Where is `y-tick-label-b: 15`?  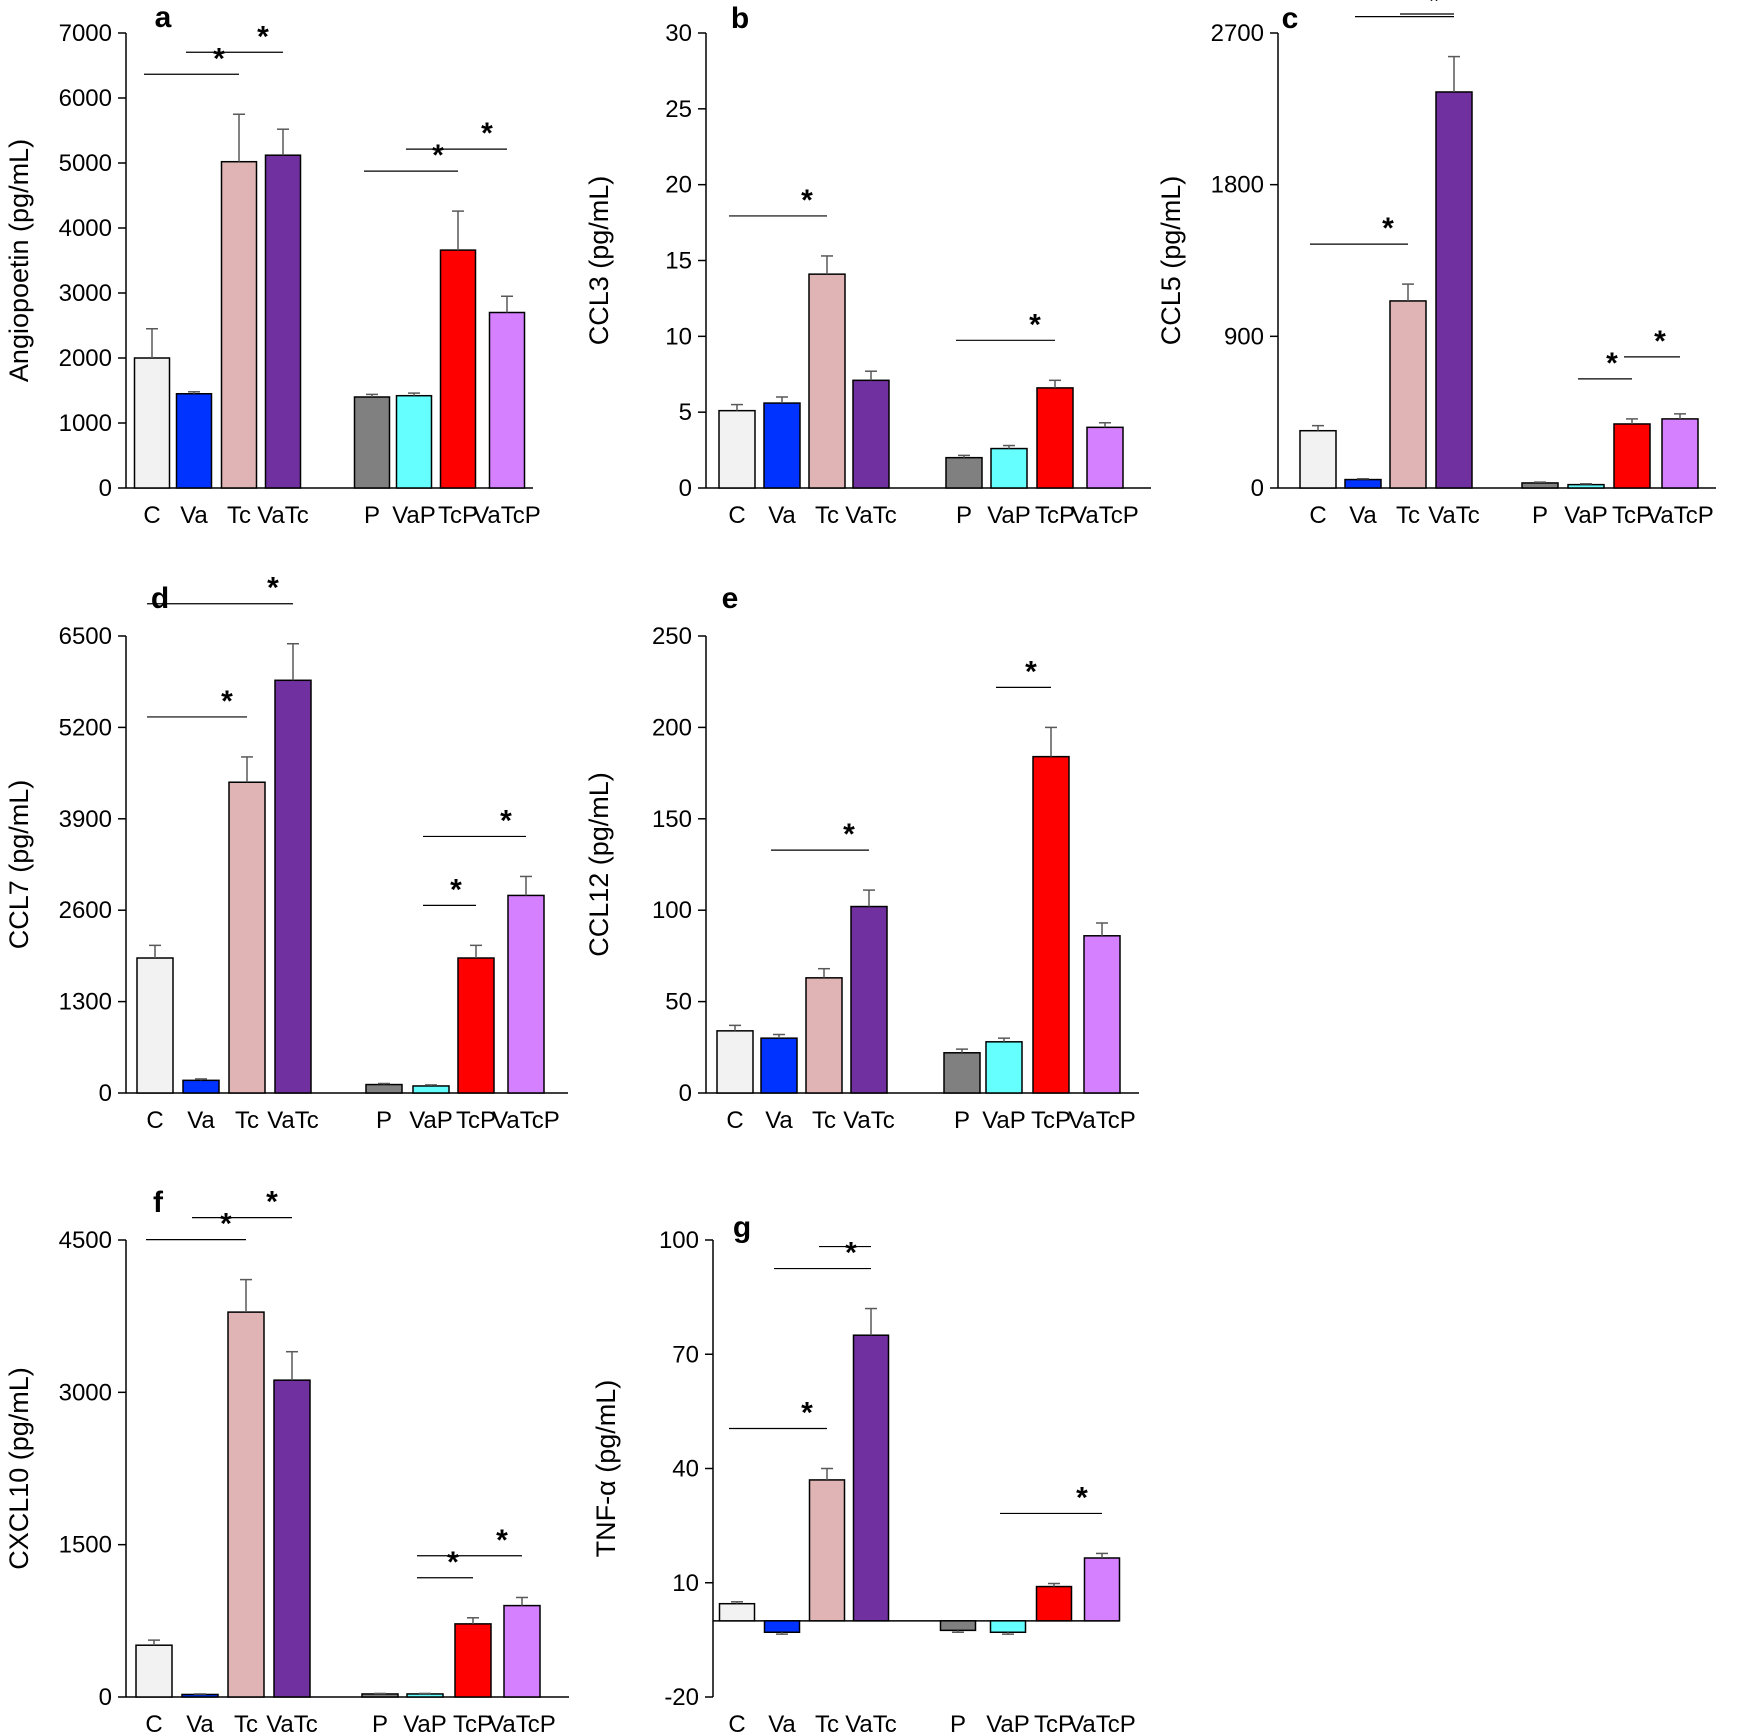
y-tick-label-b: 15 is located at coordinates (678, 261).